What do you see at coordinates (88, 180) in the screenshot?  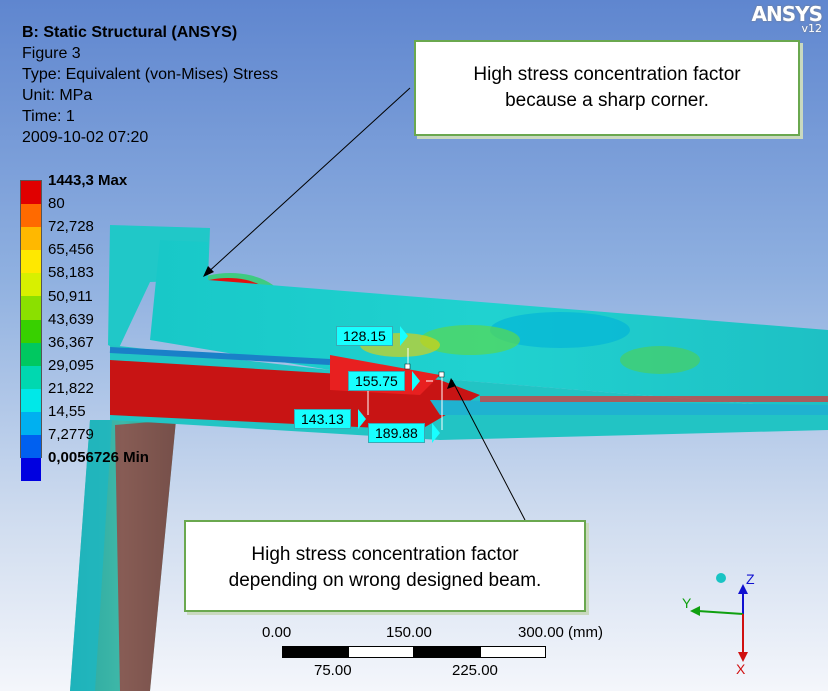 I see `legend-label: 1443,3 Max` at bounding box center [88, 180].